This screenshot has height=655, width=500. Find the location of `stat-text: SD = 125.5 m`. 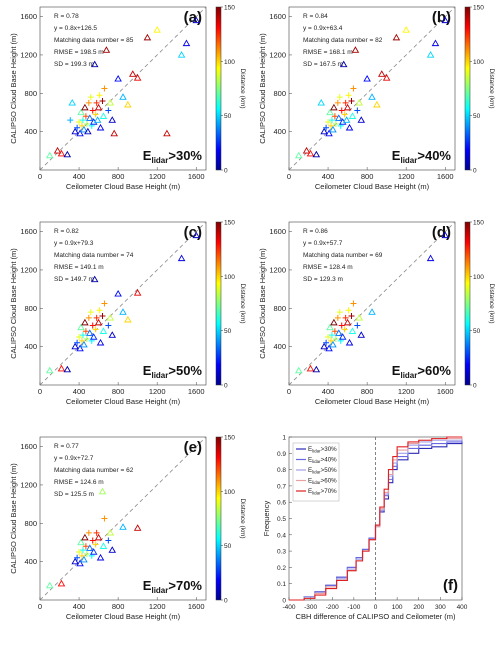

stat-text: SD = 125.5 m is located at coordinates (74, 494).